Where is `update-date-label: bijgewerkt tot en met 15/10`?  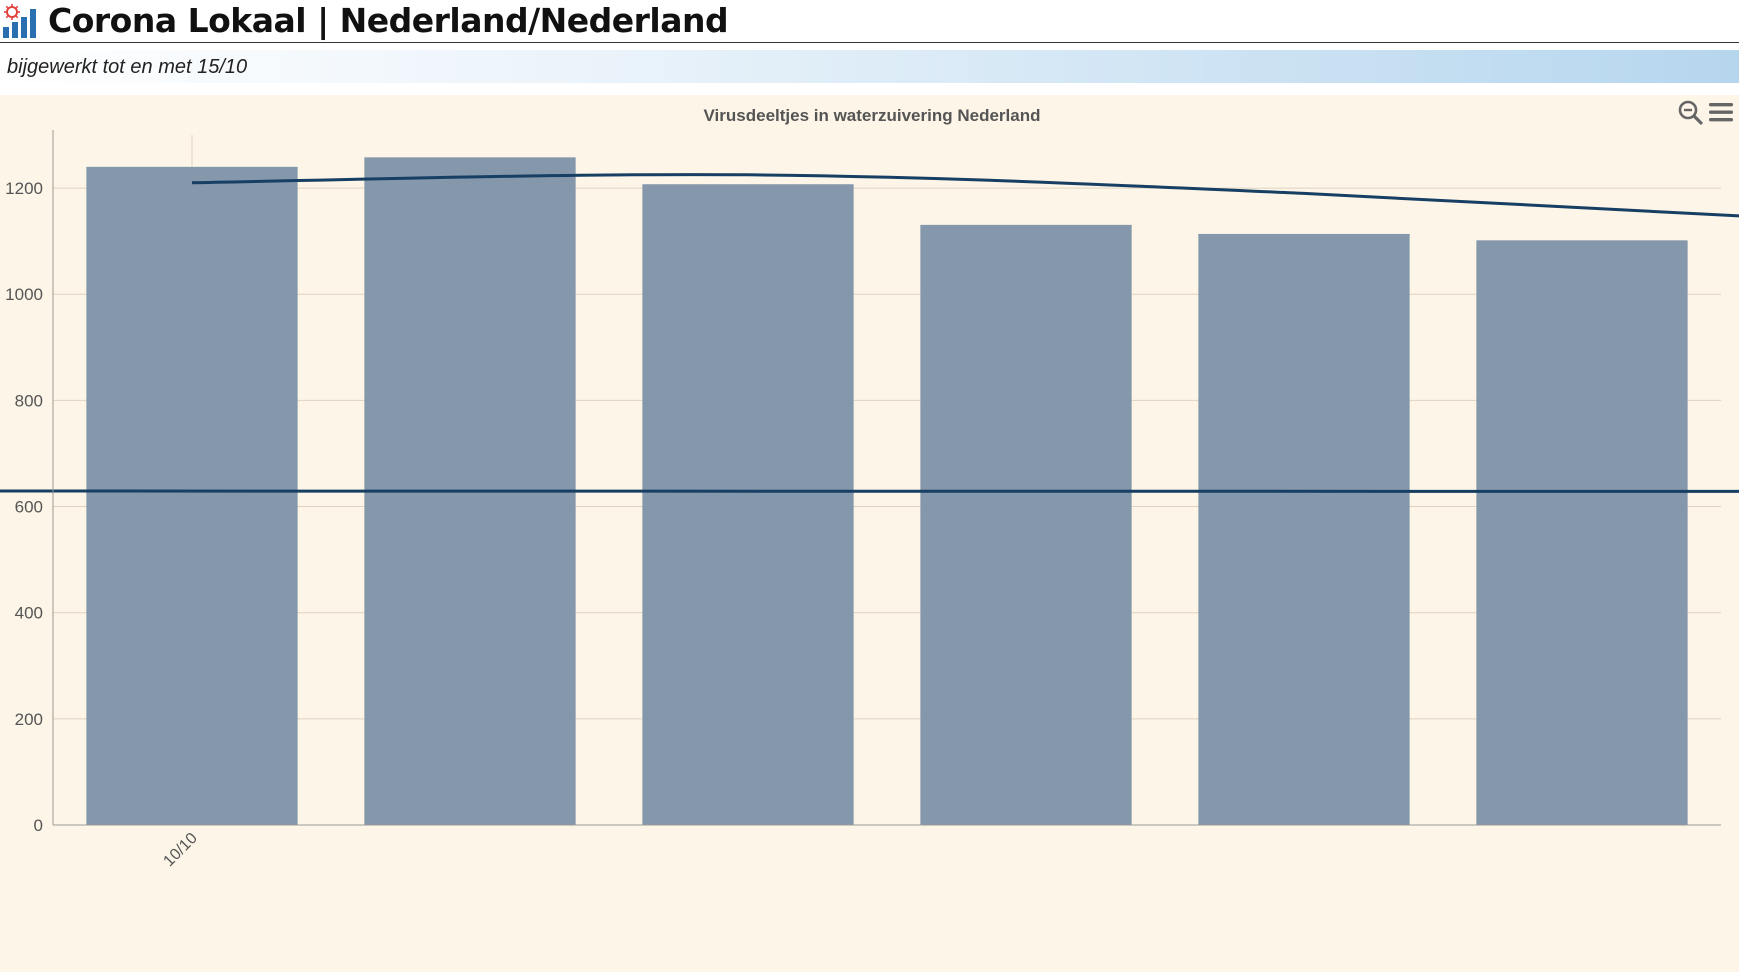 update-date-label: bijgewerkt tot en met 15/10 is located at coordinates (127, 67).